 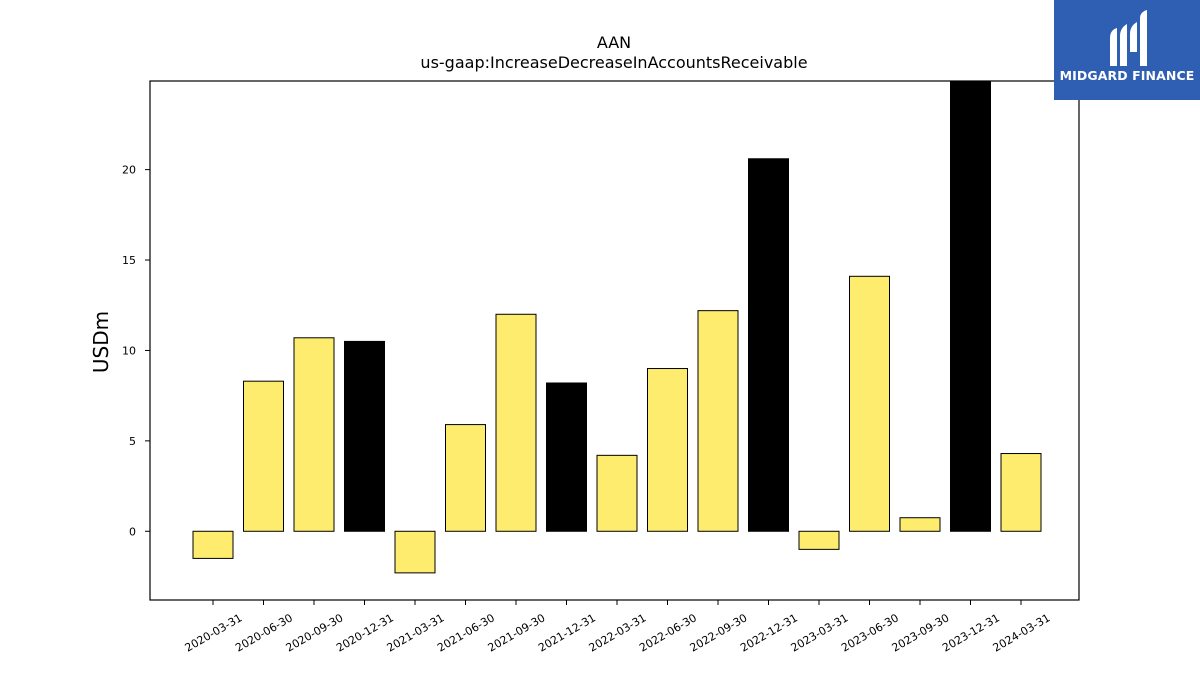 What do you see at coordinates (132, 441) in the screenshot?
I see `y-tick-label: 5` at bounding box center [132, 441].